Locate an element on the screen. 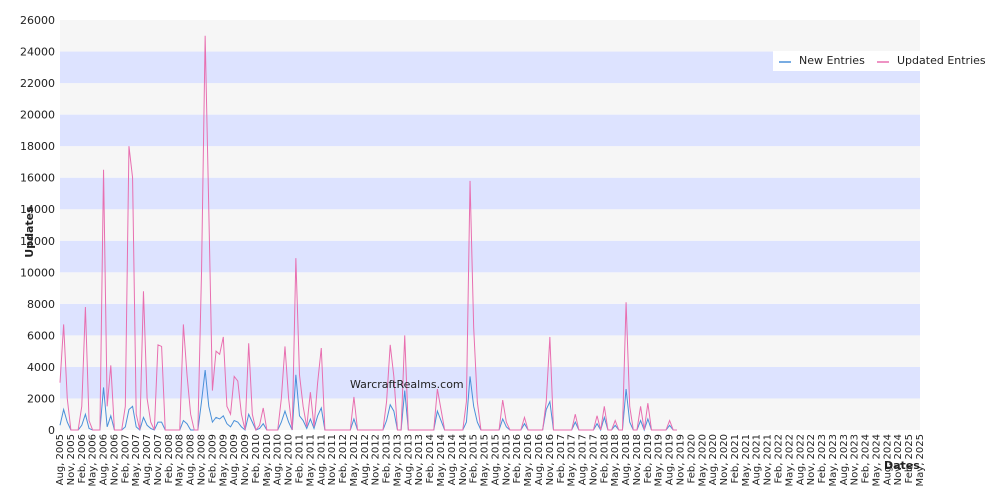  x-tick-label: May, 2024 is located at coordinates (876, 460).